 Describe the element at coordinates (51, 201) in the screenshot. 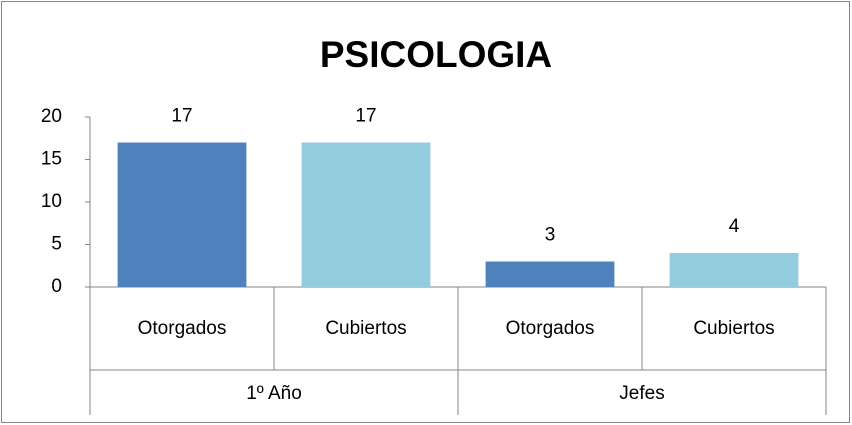

I see `y-tick-label: 10` at that location.